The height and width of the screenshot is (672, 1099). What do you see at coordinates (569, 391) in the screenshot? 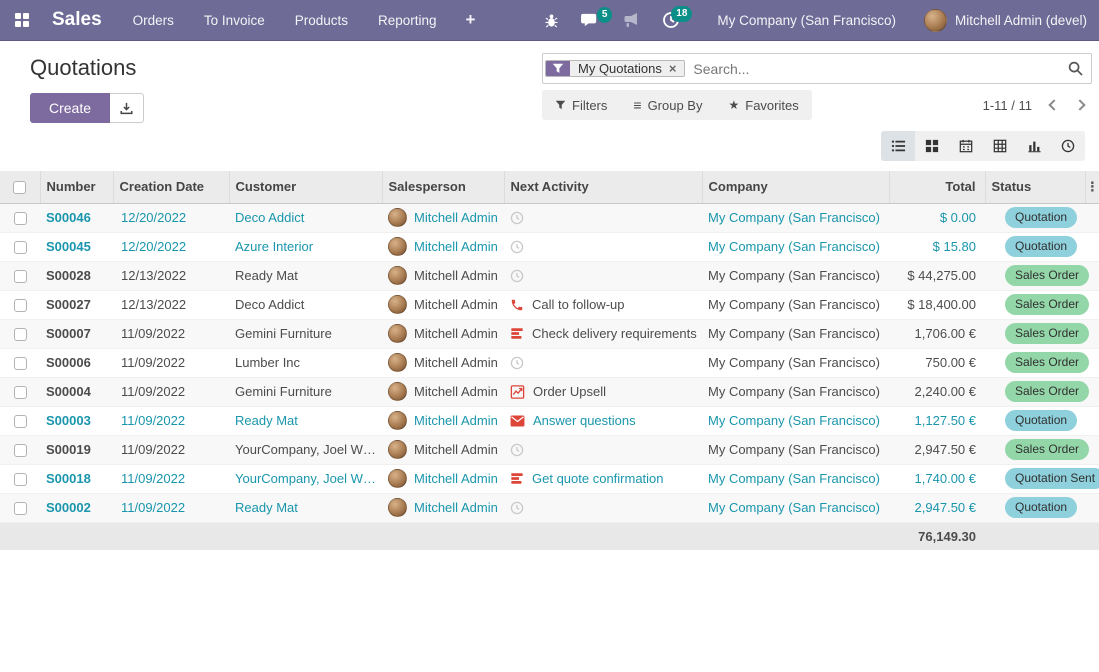
I see `activity-label: Order Upsell` at bounding box center [569, 391].